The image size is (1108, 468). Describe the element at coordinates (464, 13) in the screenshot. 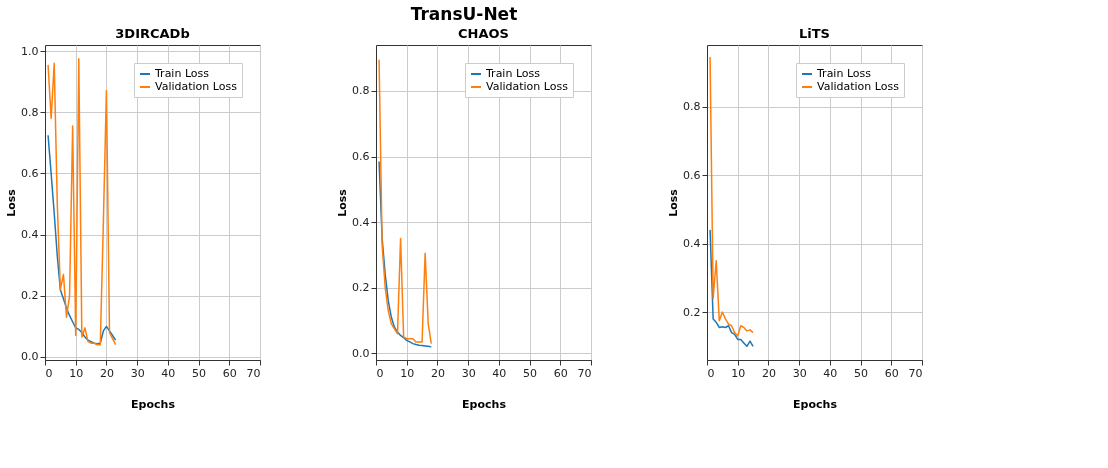

I see `text: TransU-Net` at that location.